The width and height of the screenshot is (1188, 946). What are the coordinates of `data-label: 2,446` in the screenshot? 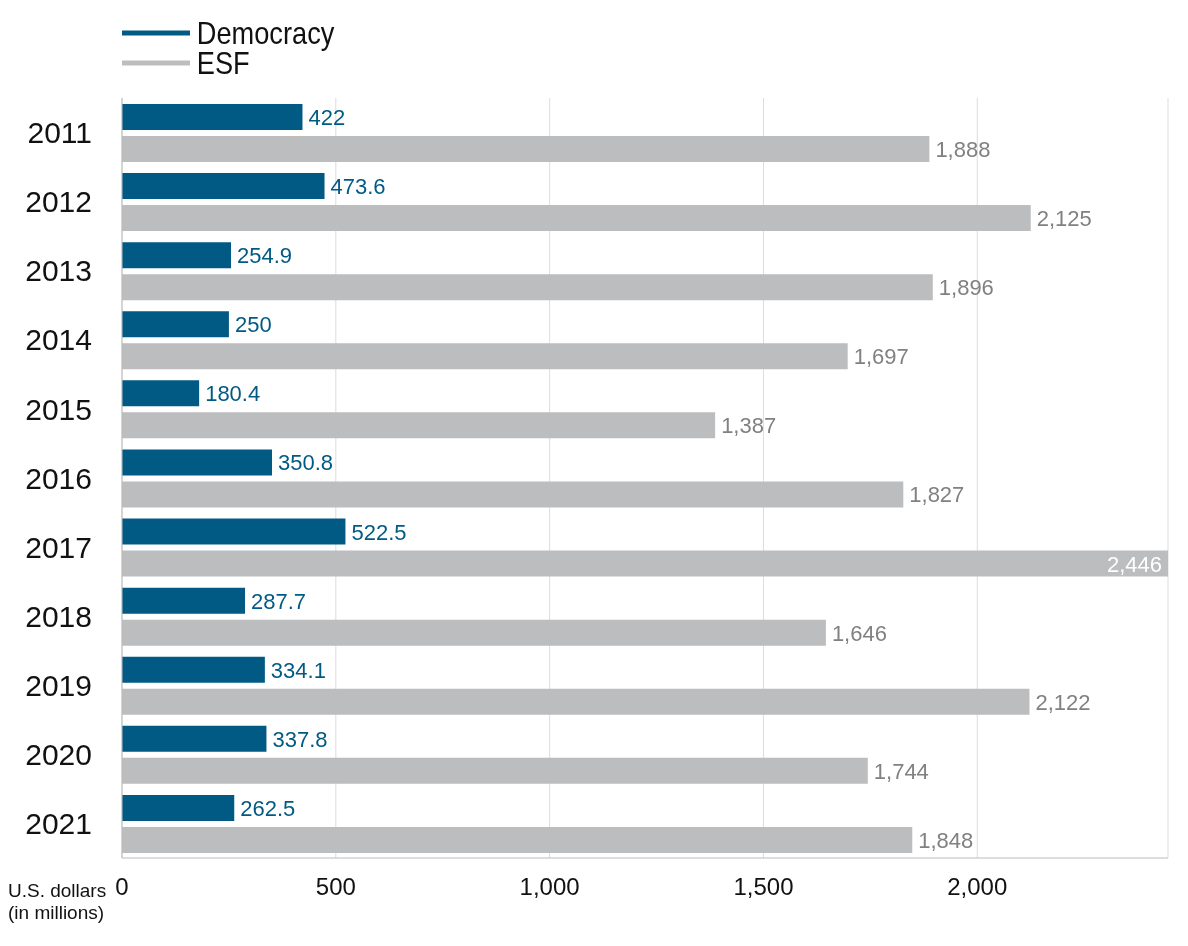 It's located at (1134, 564).